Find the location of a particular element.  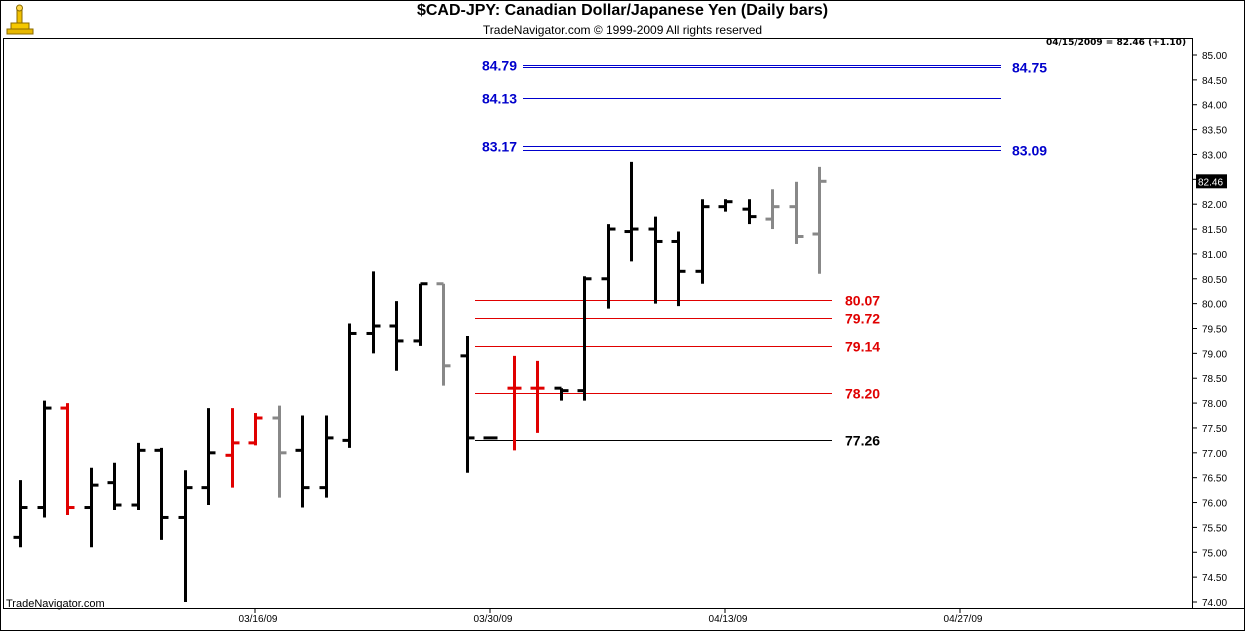

y-tick-label: 76.00 is located at coordinates (1214, 504).